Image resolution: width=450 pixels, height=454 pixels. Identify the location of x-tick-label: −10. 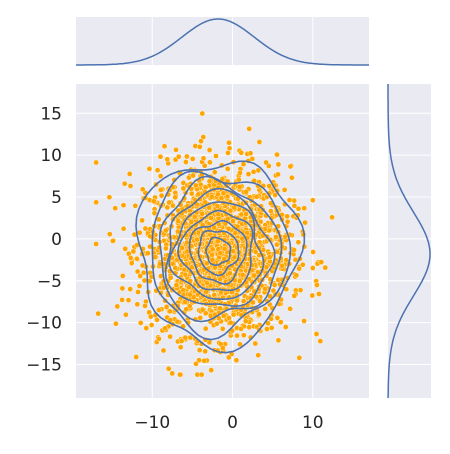
(152, 423).